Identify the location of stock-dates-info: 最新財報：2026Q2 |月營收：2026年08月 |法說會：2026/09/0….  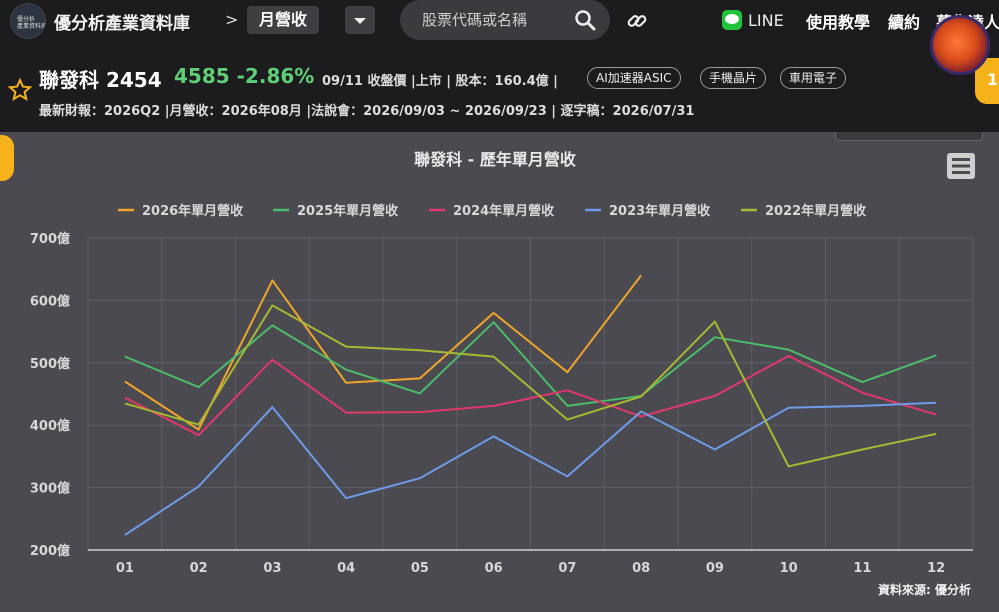
(367, 111).